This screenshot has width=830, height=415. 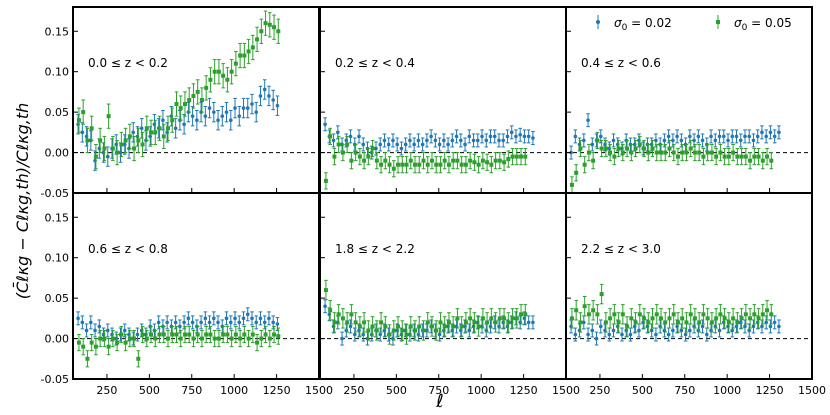 I want to click on y-tick-label: 0.05, so click(x=57, y=112).